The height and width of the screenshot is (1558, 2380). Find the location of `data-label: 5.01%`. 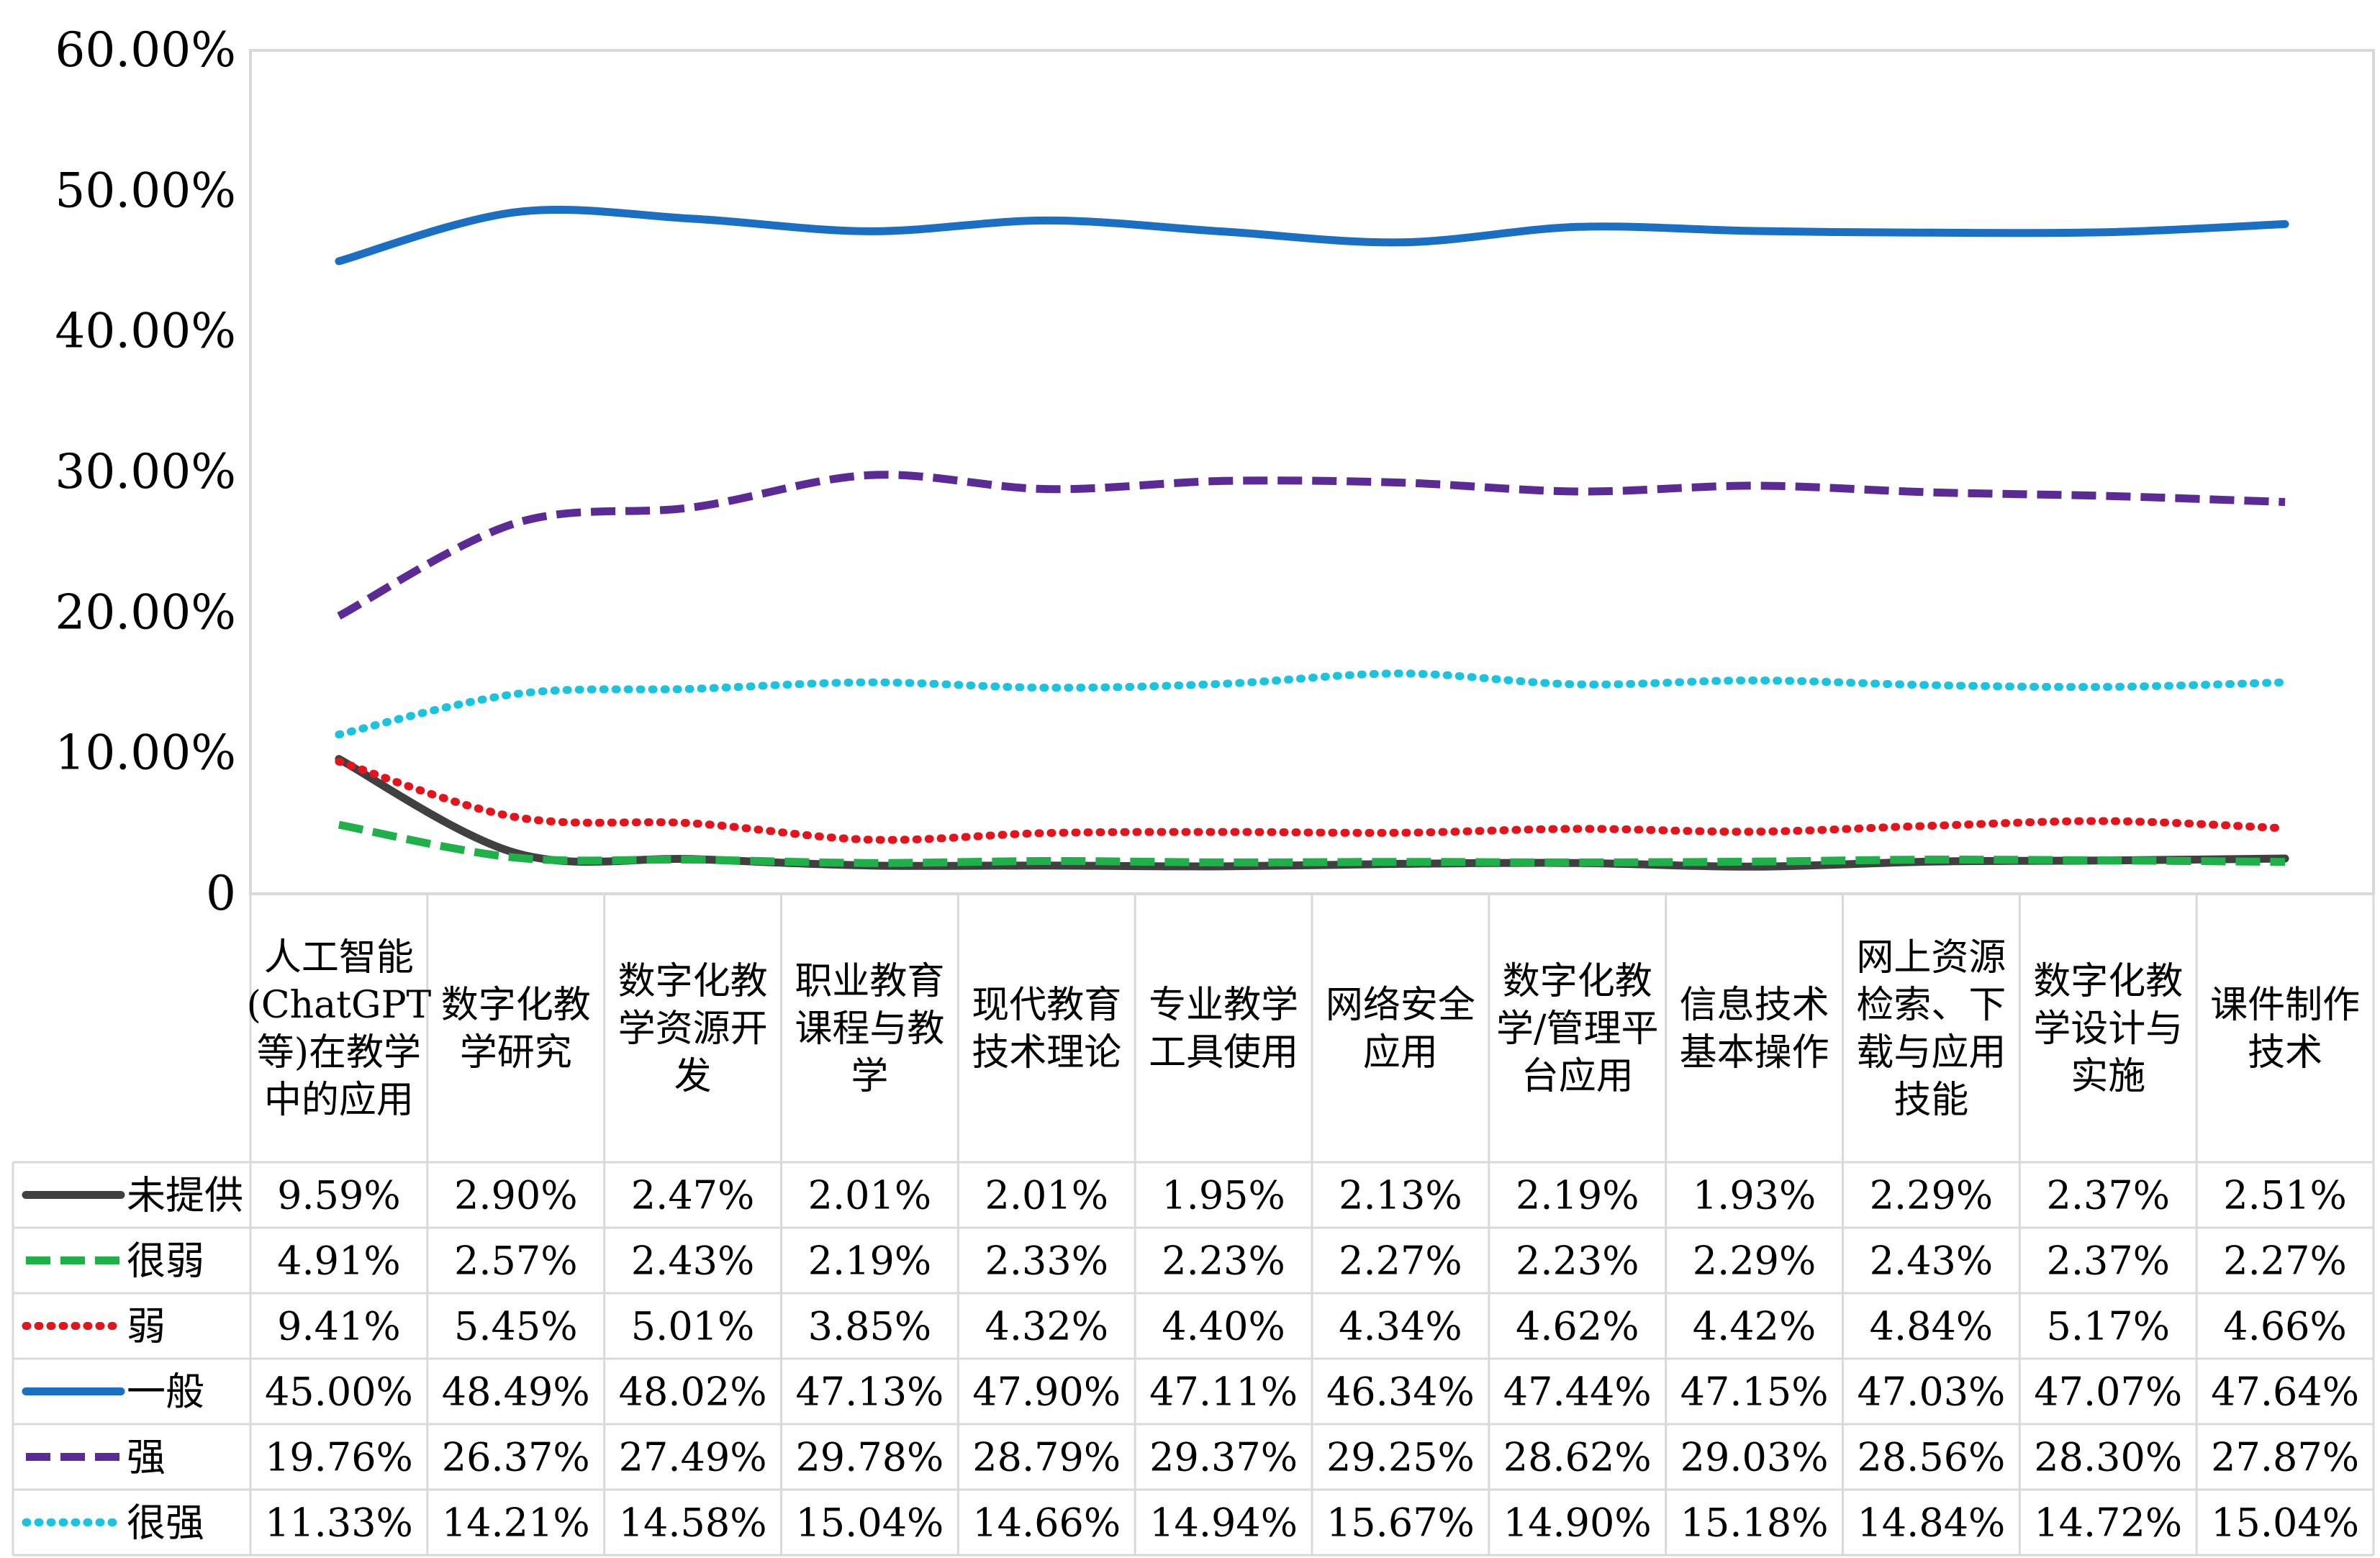

data-label: 5.01% is located at coordinates (693, 1326).